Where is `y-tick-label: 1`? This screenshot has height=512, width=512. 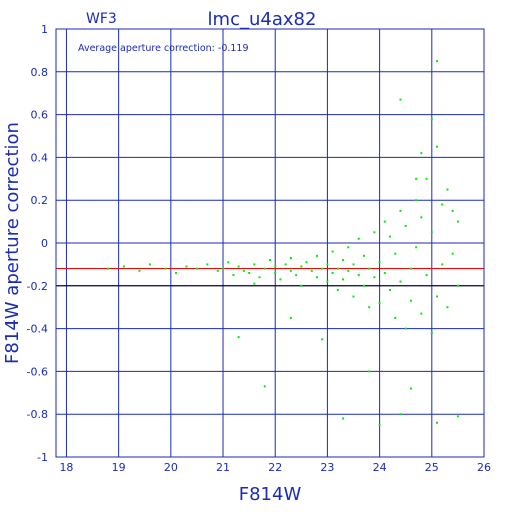
y-tick-label: 1 is located at coordinates (44, 29).